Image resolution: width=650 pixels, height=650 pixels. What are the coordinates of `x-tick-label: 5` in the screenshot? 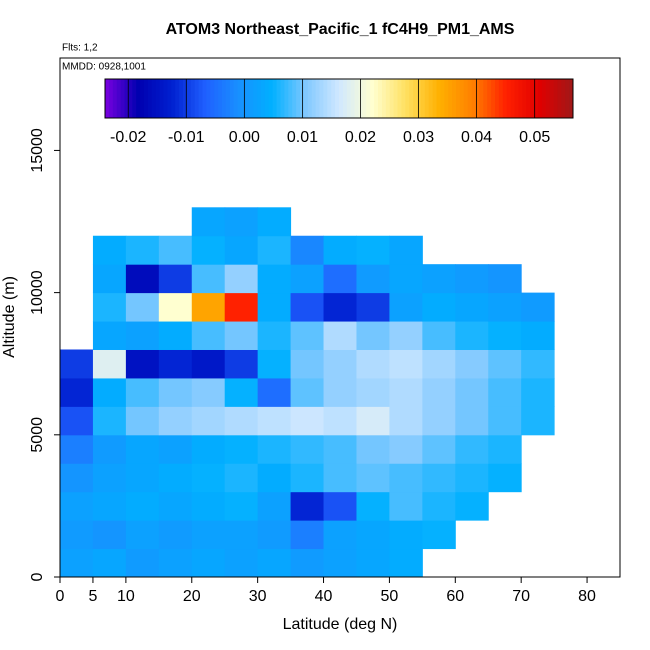 It's located at (92, 596).